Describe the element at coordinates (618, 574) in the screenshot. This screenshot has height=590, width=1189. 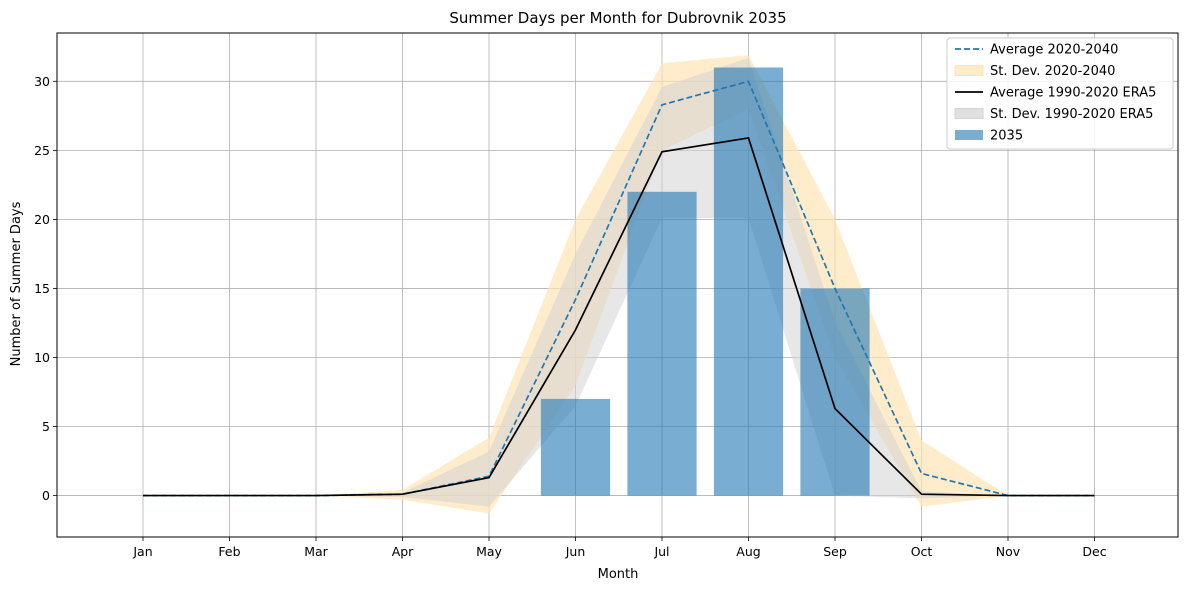
I see `x-axis-label: Month` at that location.